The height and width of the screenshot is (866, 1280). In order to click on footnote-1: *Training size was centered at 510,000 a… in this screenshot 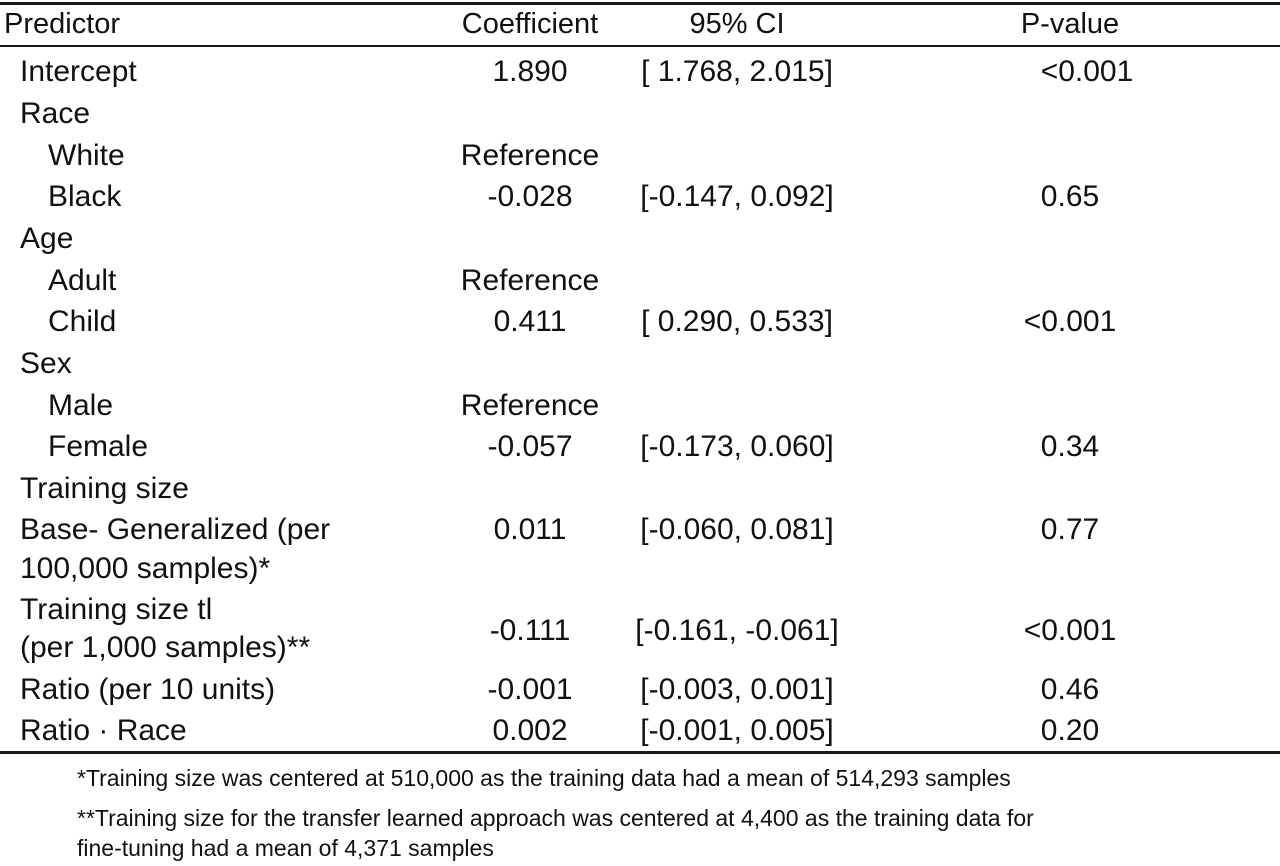, I will do `click(544, 778)`.